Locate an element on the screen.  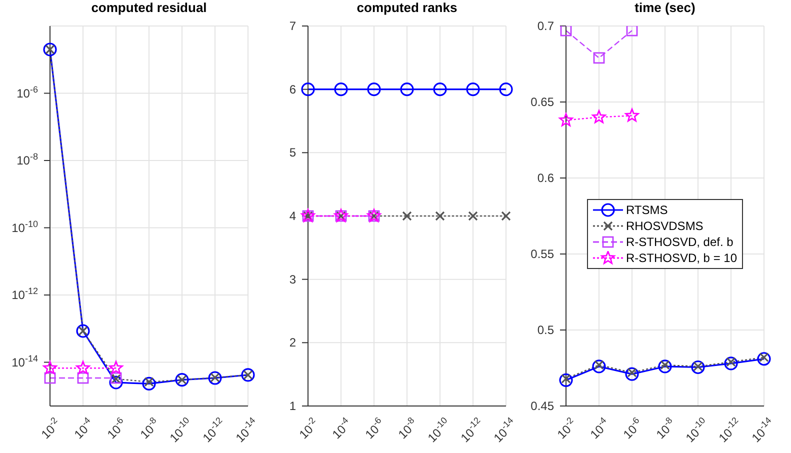
y-tick-label: 0.7 is located at coordinates (545, 26).